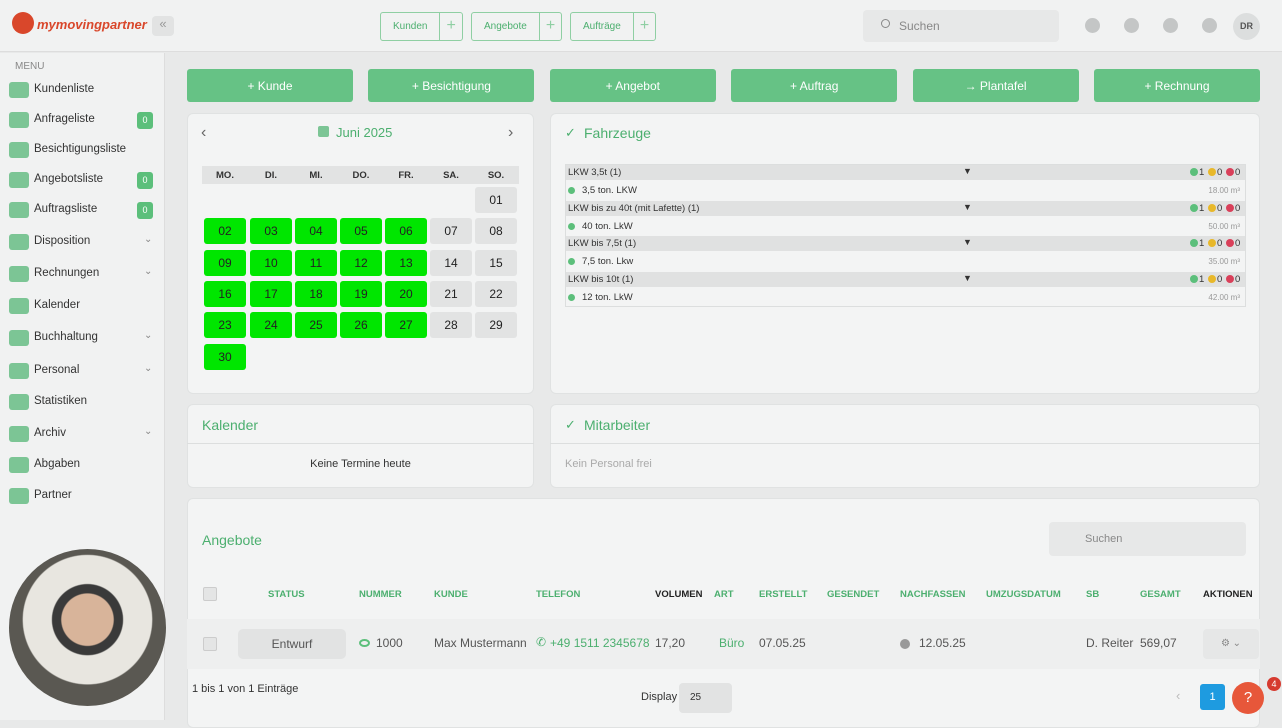  What do you see at coordinates (451, 231) in the screenshot?
I see `calendar-day: 07` at bounding box center [451, 231].